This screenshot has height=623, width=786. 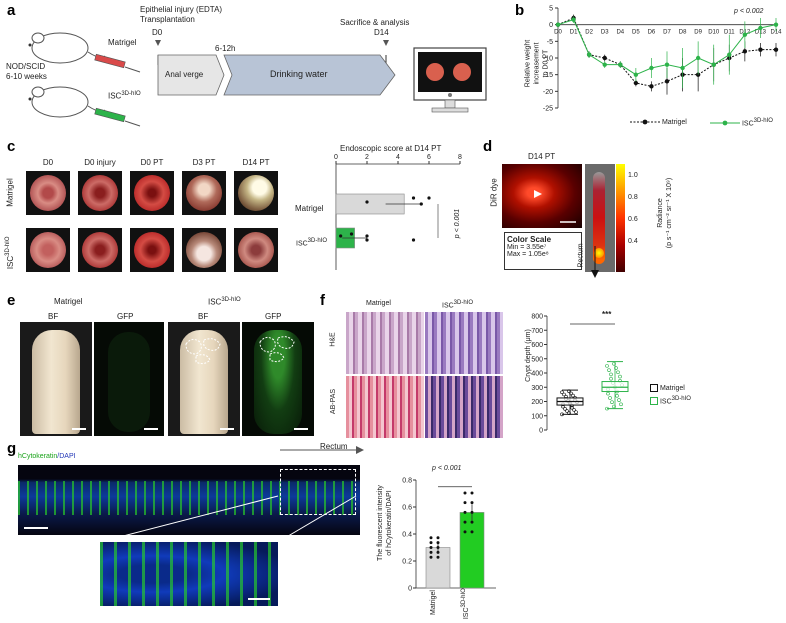 What do you see at coordinates (620, 218) in the screenshot?
I see `radiance-color-scale` at bounding box center [620, 218].